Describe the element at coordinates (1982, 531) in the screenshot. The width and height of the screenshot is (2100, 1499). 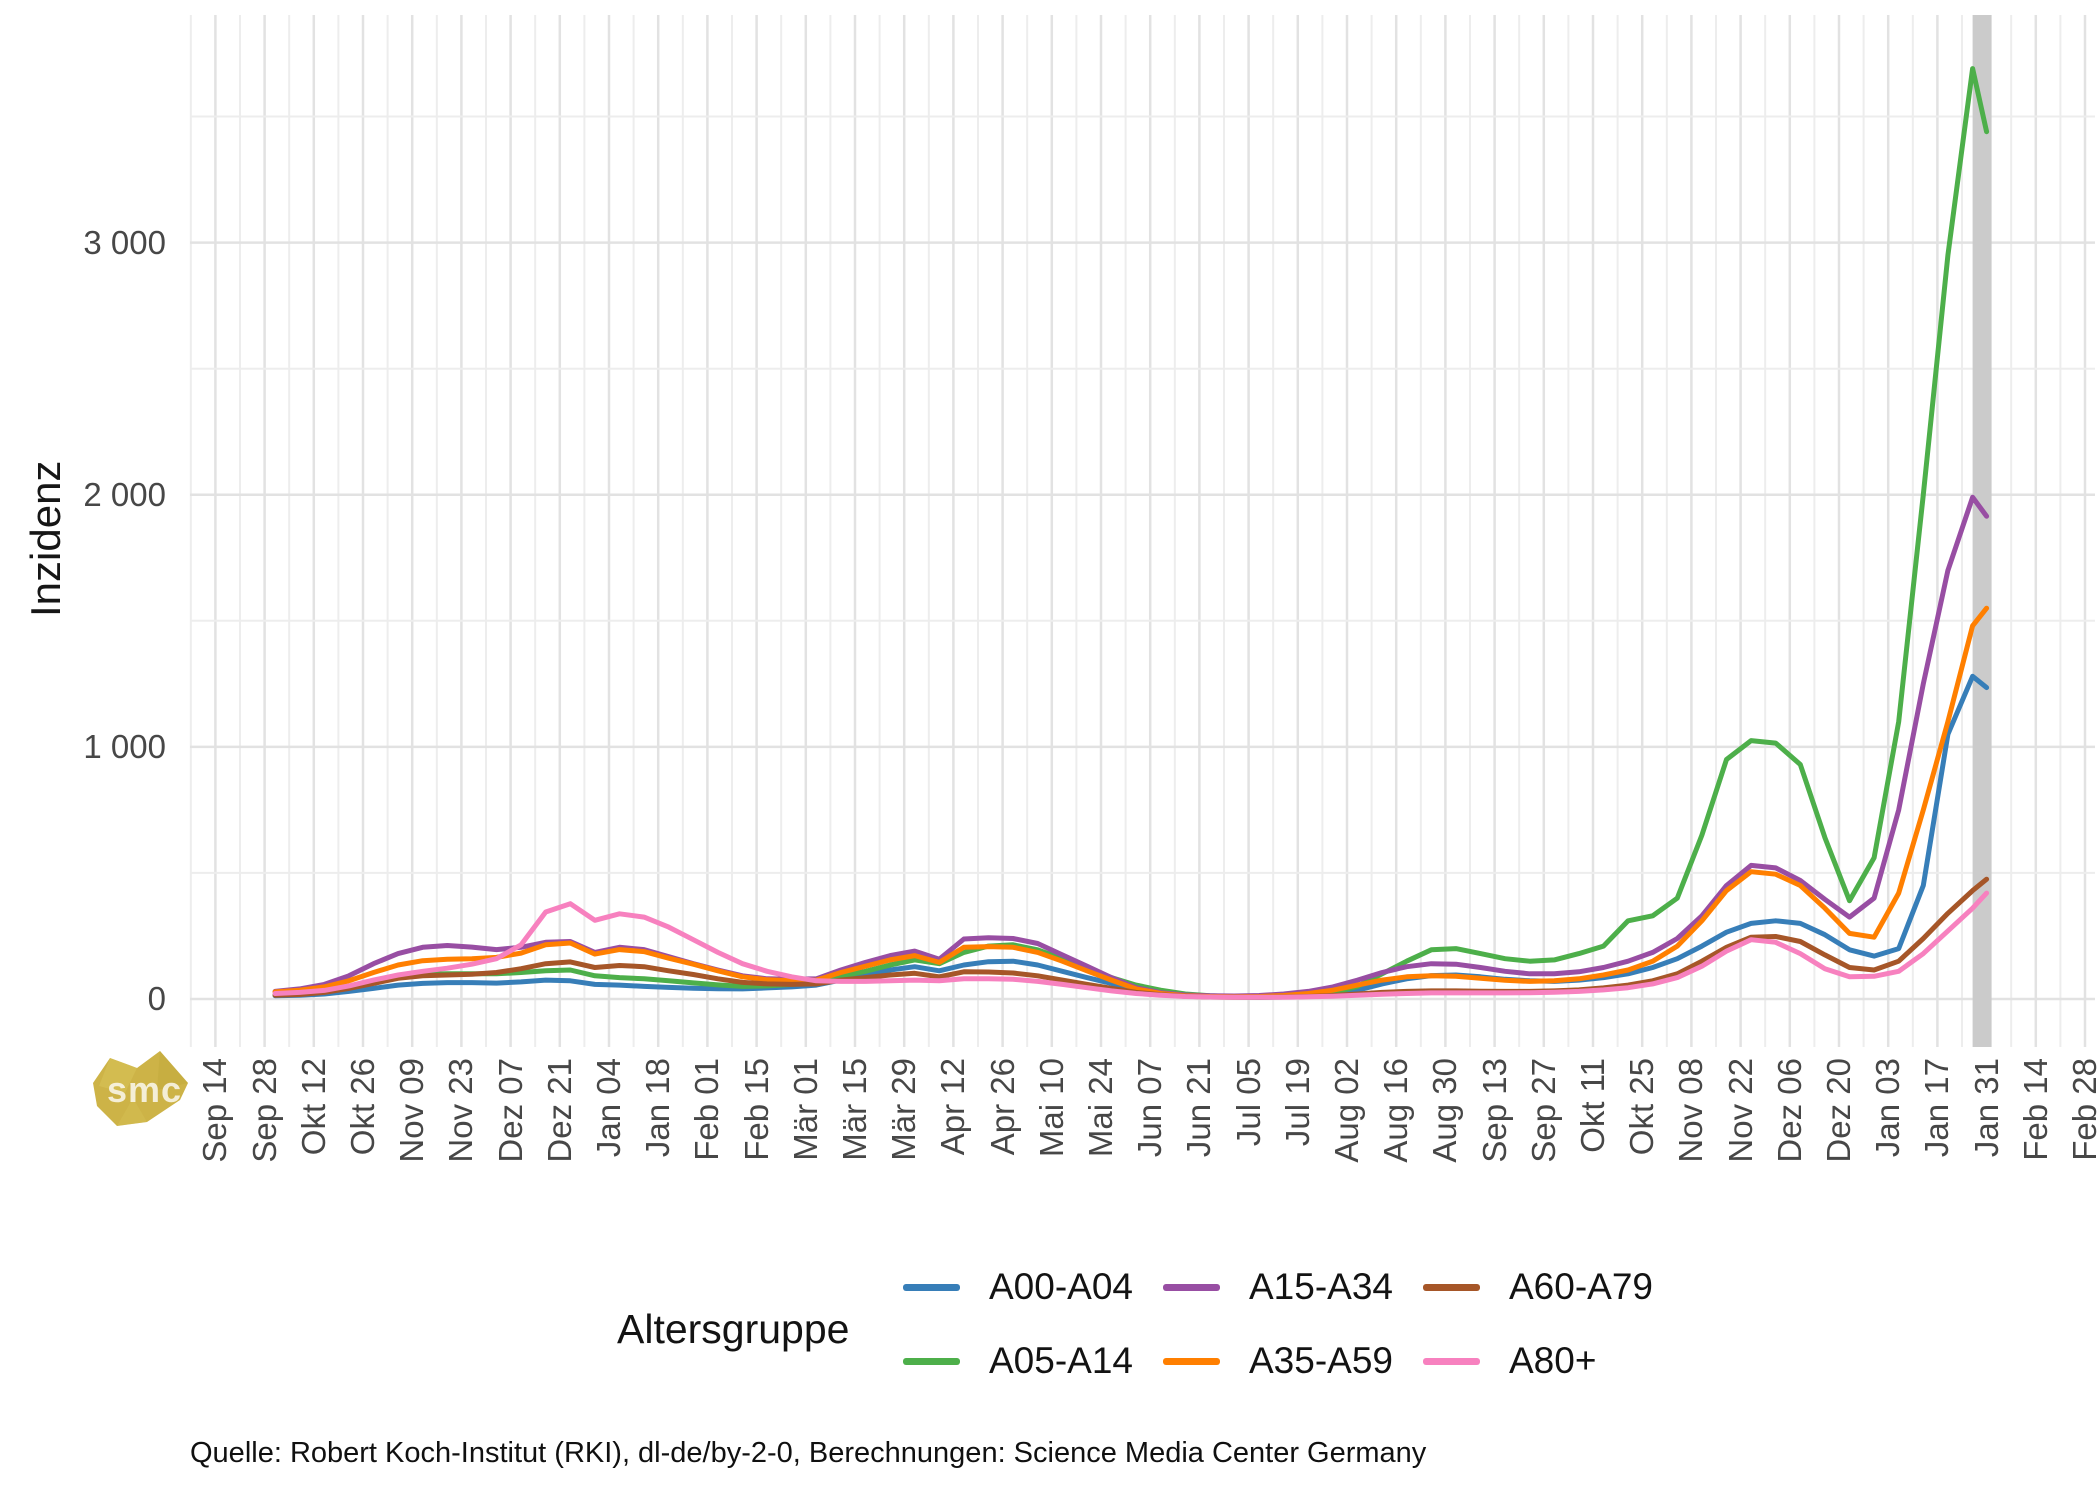
I see `highlight-band-recent-data` at that location.